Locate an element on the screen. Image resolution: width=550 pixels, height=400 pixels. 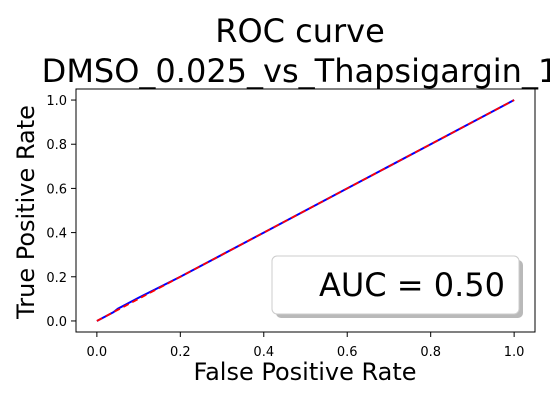
x-tick-label: 0.6 is located at coordinates (347, 352).